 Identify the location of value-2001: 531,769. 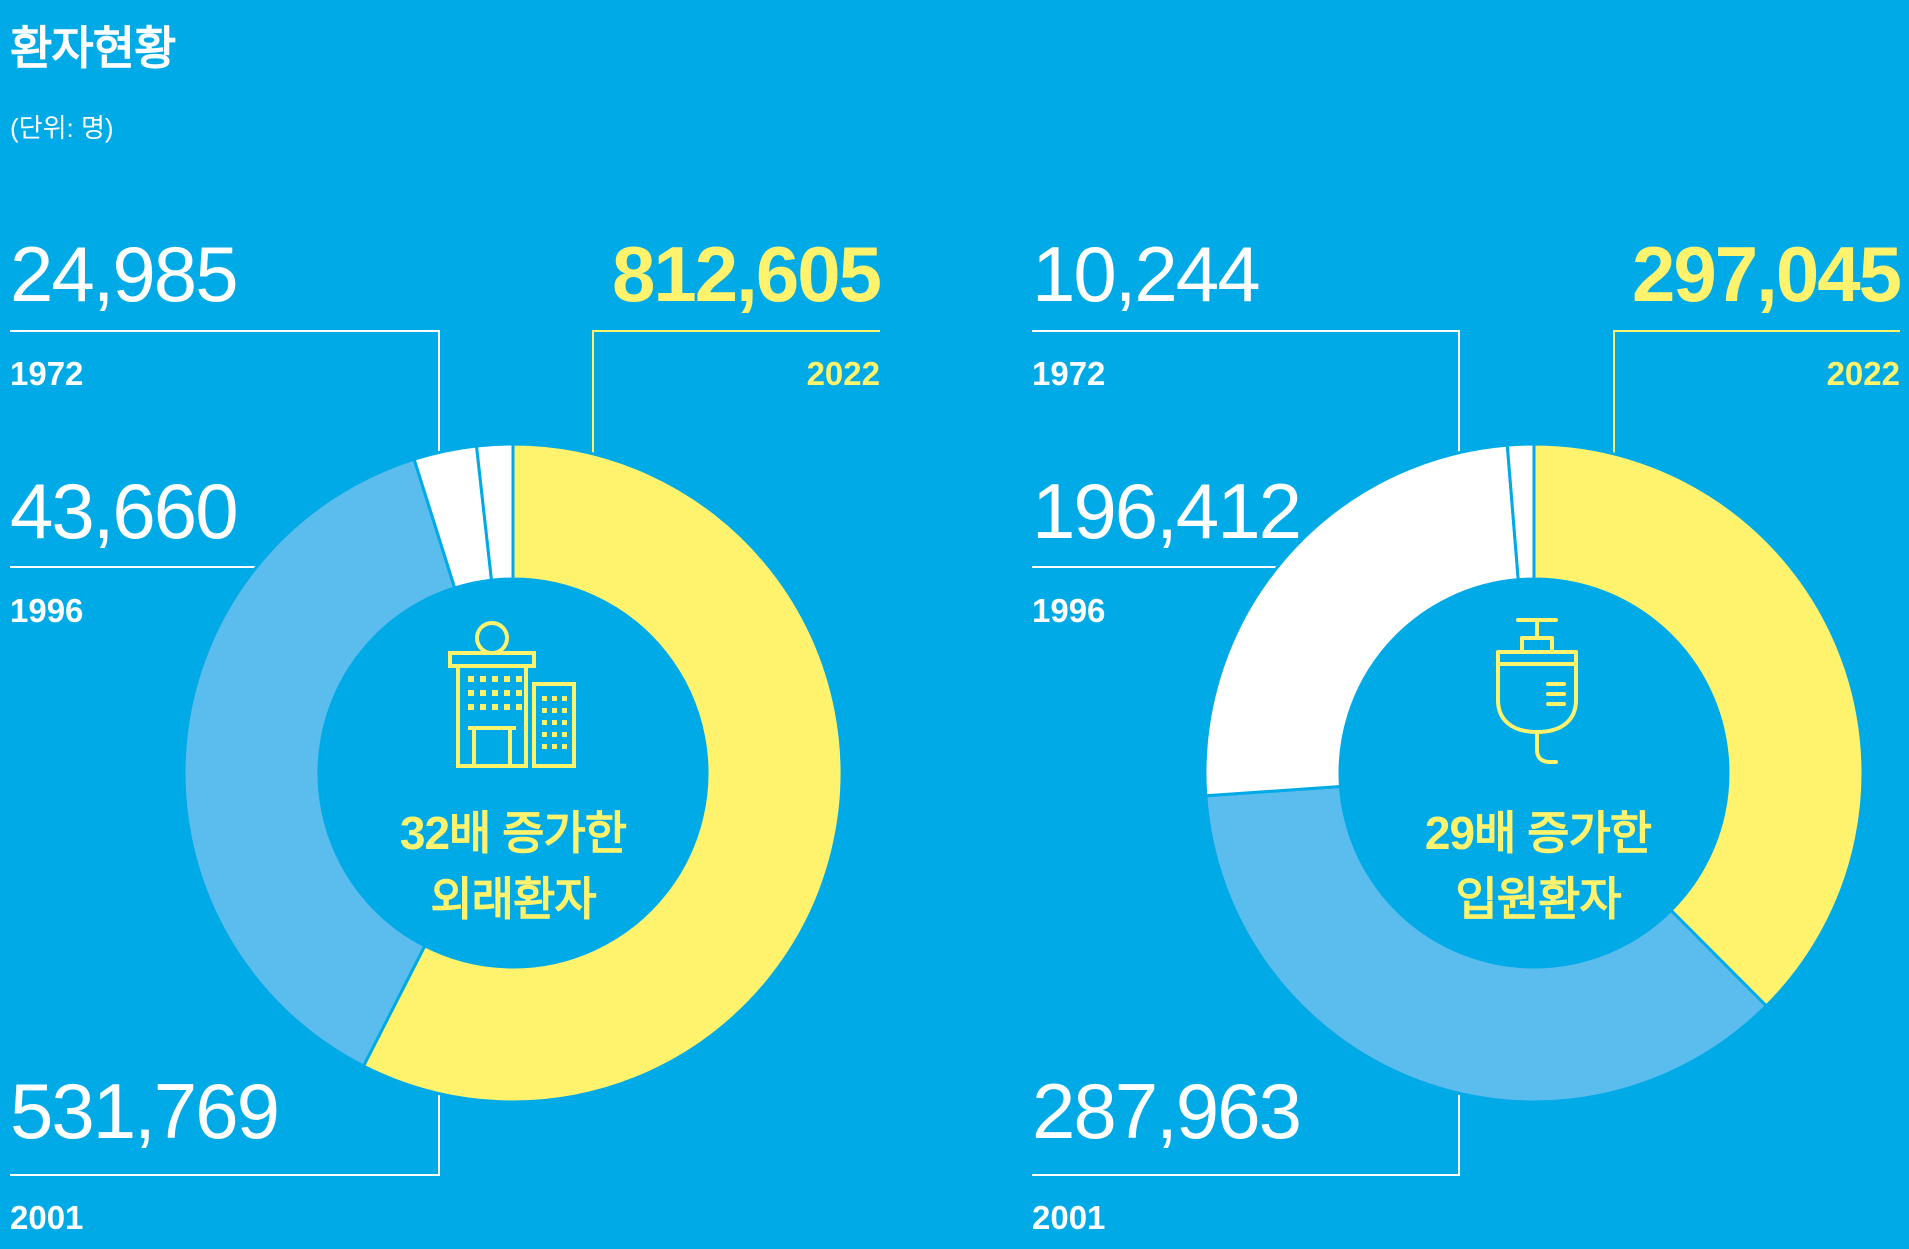
(145, 1111).